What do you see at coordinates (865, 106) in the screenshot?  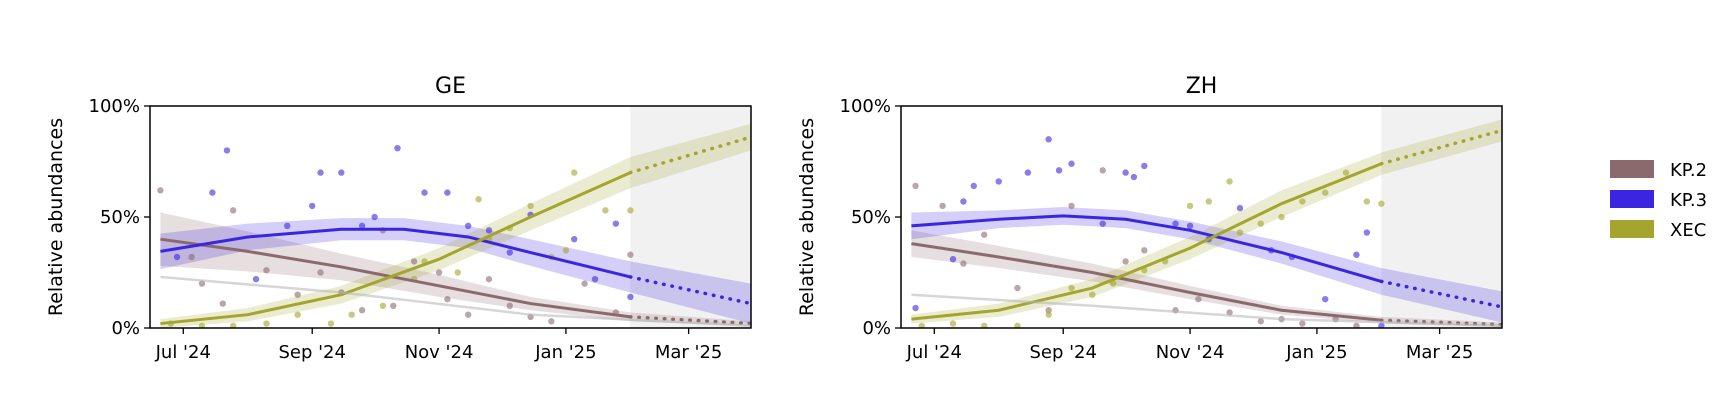 I see `y-tick-label: 100%` at bounding box center [865, 106].